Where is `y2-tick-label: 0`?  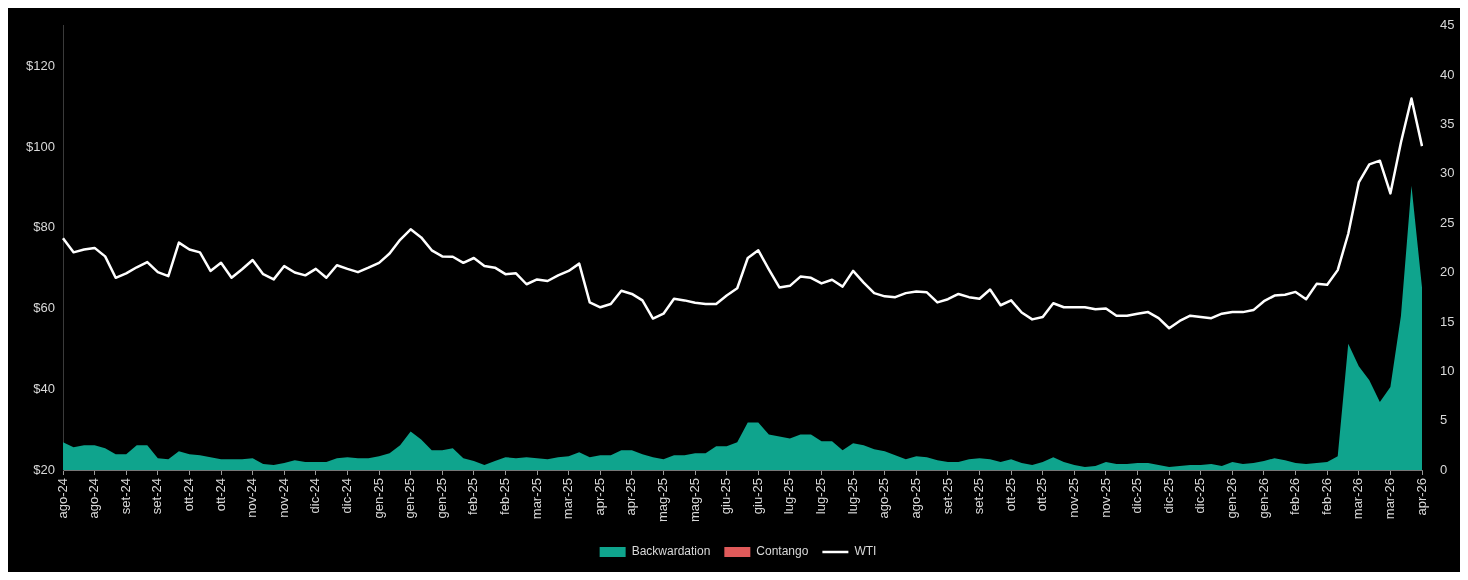
y2-tick-label: 0 is located at coordinates (1444, 469).